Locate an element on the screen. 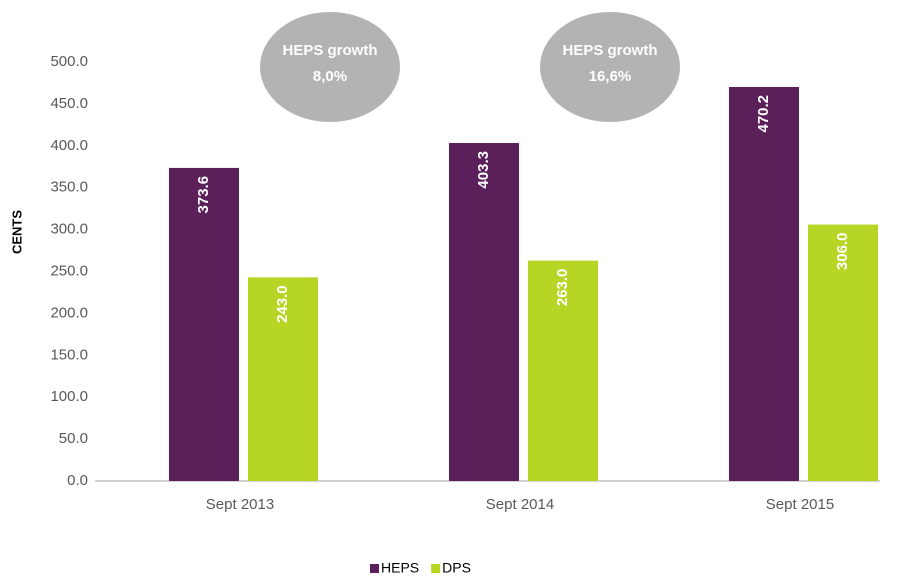 Image resolution: width=910 pixels, height=577 pixels. y-tick-label: 350.0 is located at coordinates (69, 187).